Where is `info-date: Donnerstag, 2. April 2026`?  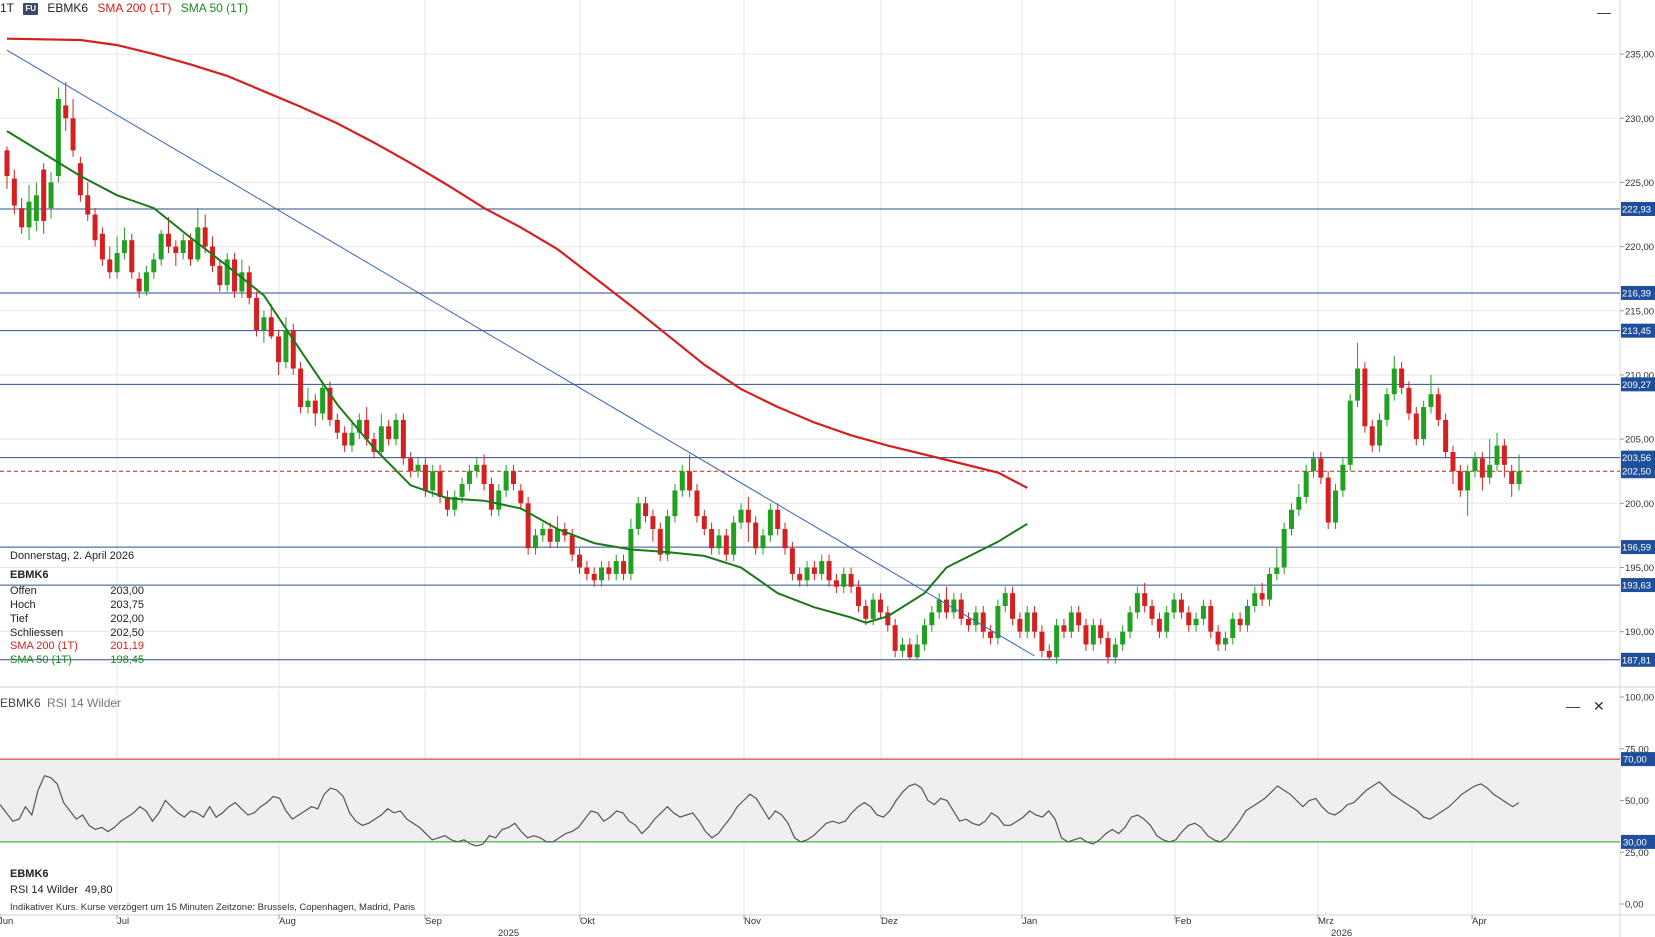
info-date: Donnerstag, 2. April 2026 is located at coordinates (72, 556).